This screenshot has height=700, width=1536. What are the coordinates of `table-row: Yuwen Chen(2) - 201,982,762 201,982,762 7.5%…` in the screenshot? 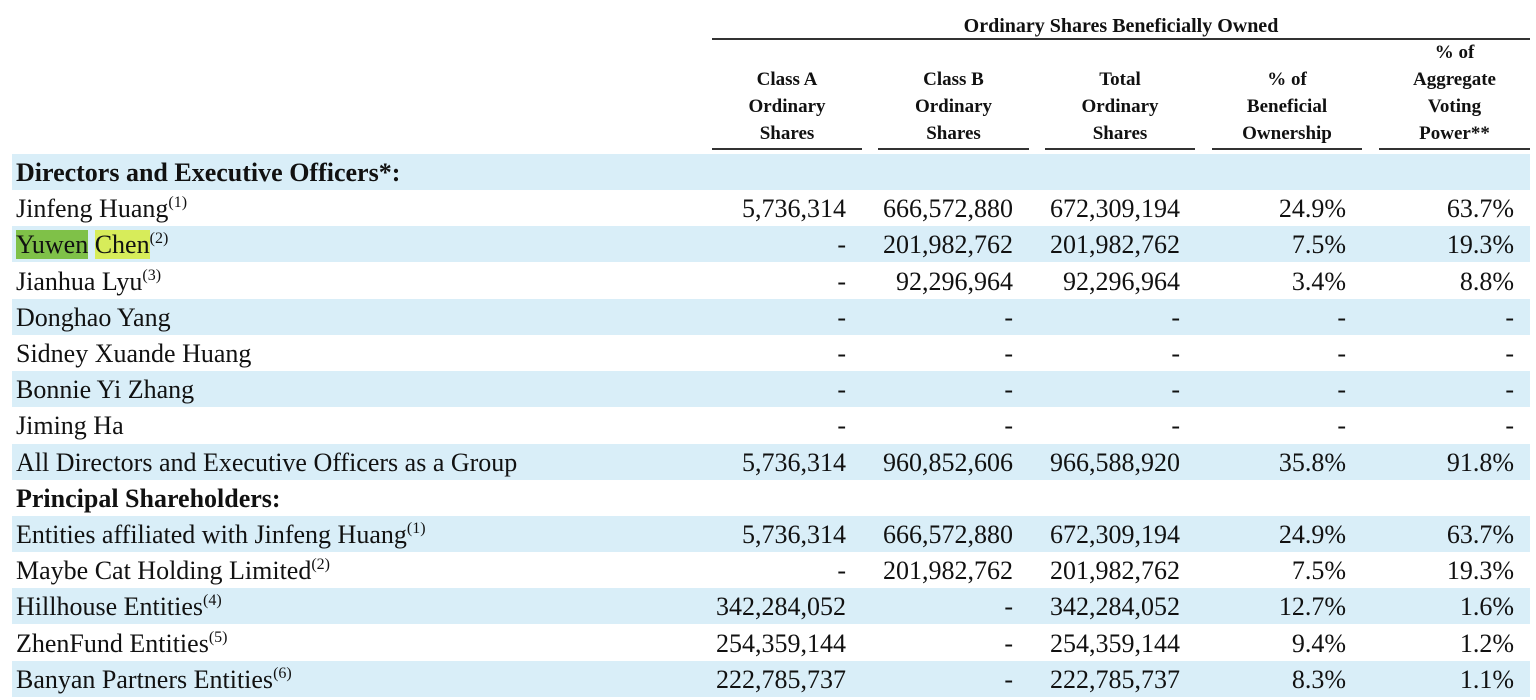 It's located at (771, 244).